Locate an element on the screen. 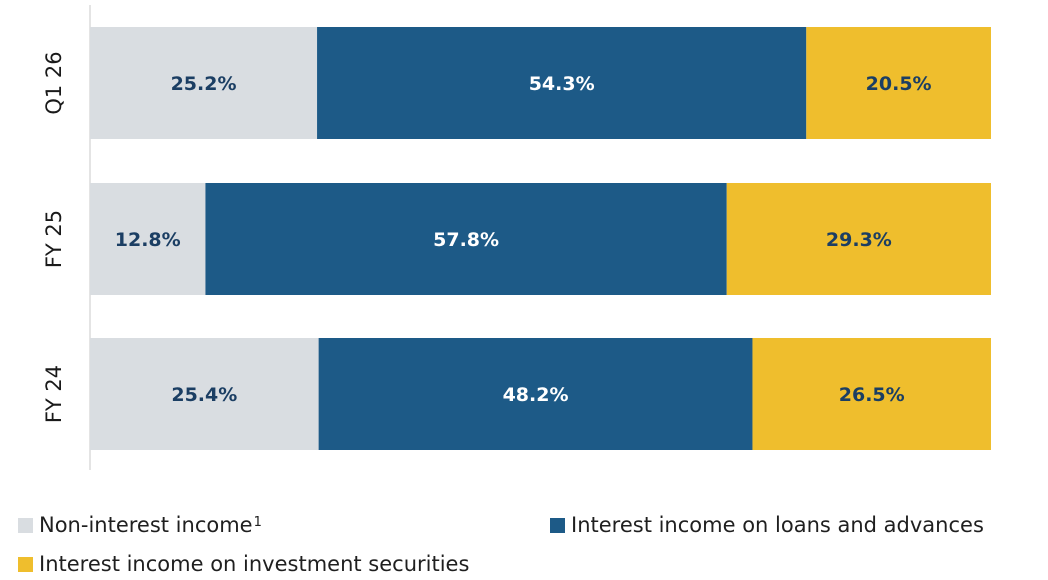 The height and width of the screenshot is (580, 1048). data-label: 20.5% is located at coordinates (899, 84).